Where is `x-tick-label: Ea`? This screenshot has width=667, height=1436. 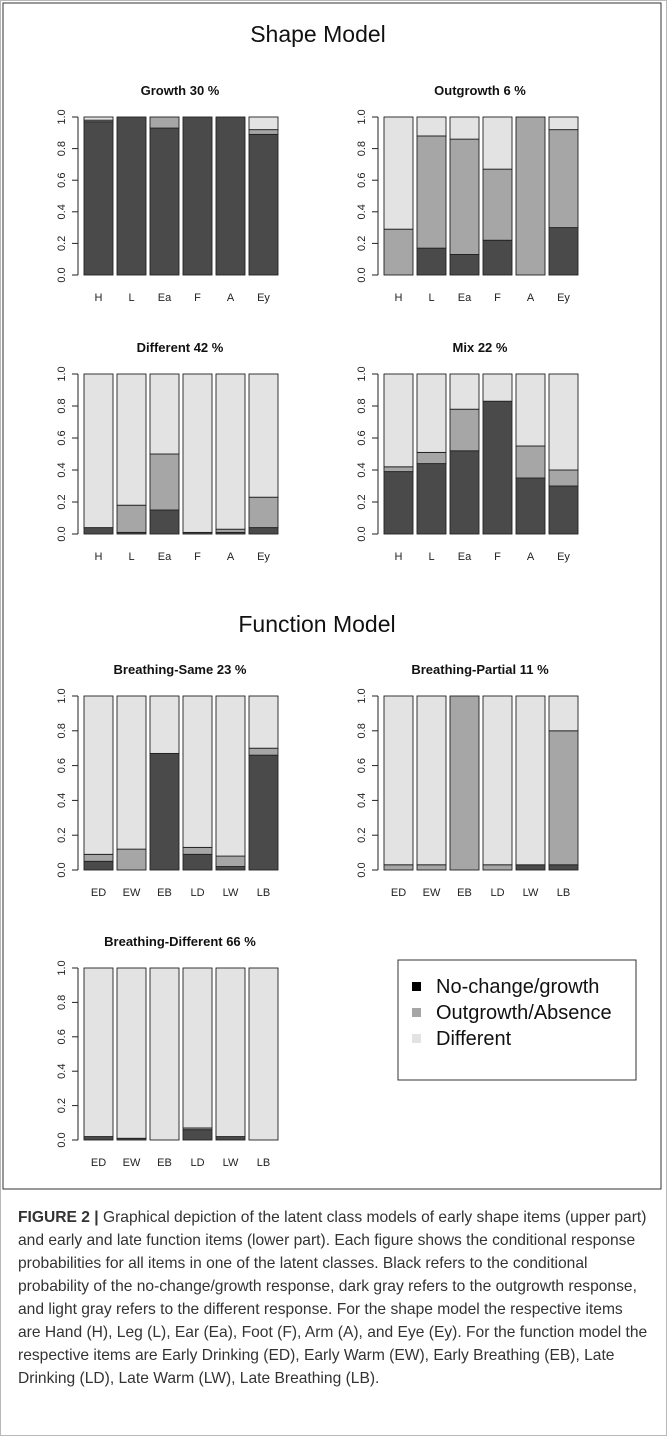
x-tick-label: Ea is located at coordinates (465, 557).